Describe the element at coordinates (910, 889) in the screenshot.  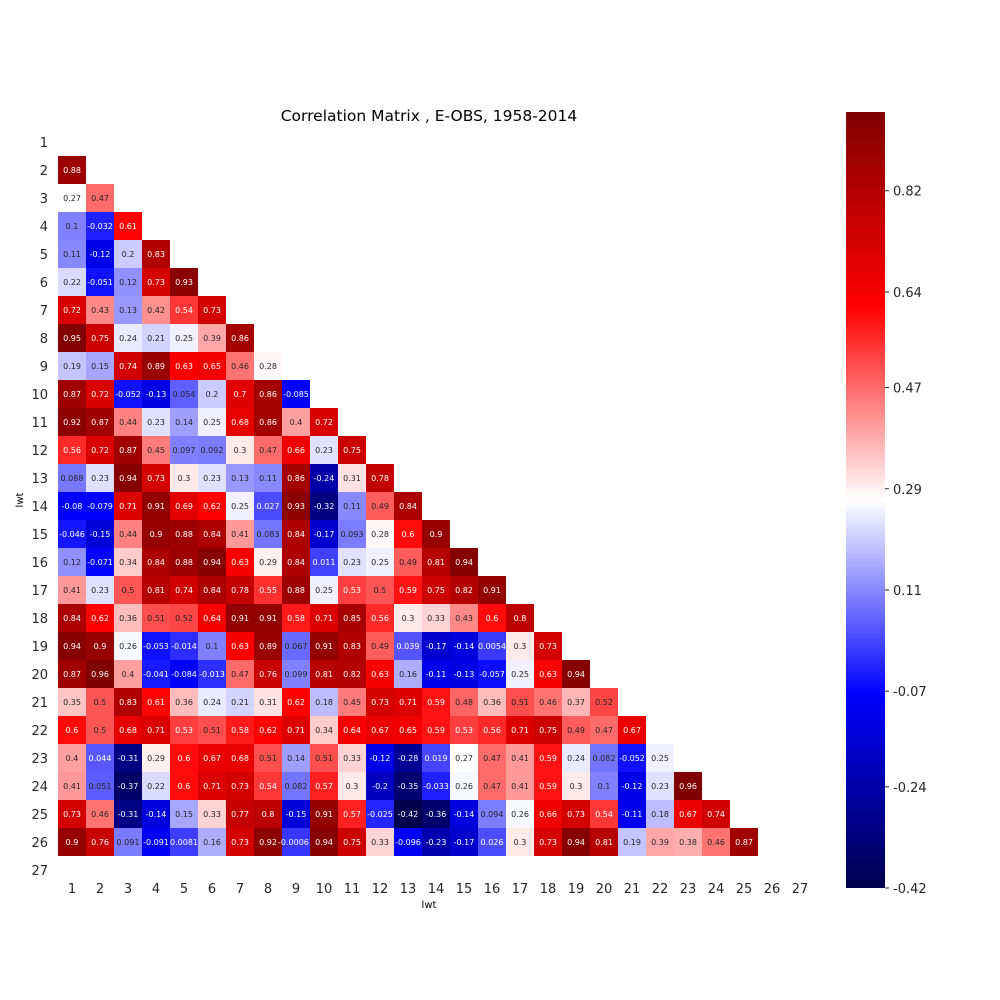
I see `colorbar-tick-label: -0.42` at that location.